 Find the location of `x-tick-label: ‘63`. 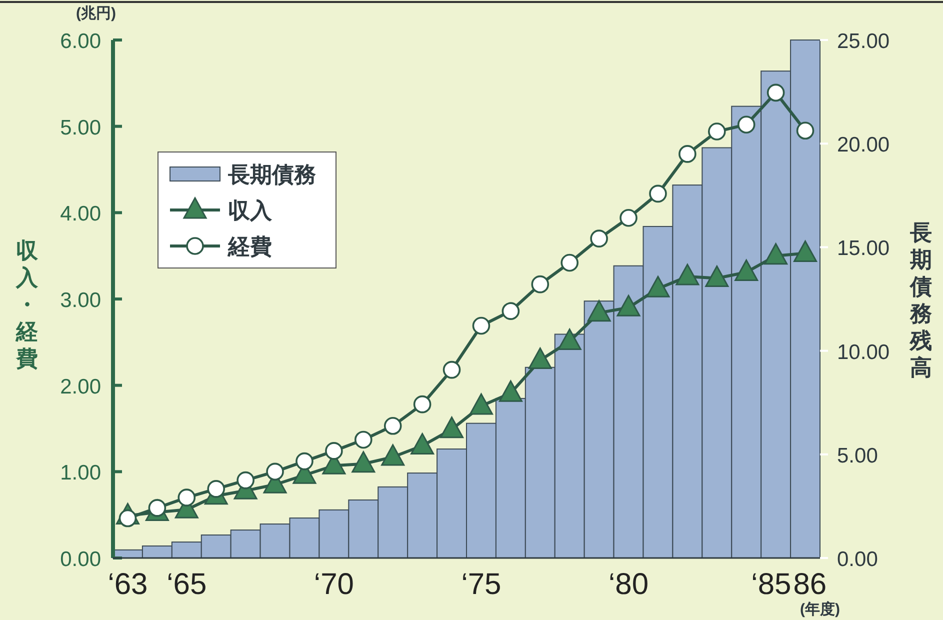

x-tick-label: ‘63 is located at coordinates (128, 584).